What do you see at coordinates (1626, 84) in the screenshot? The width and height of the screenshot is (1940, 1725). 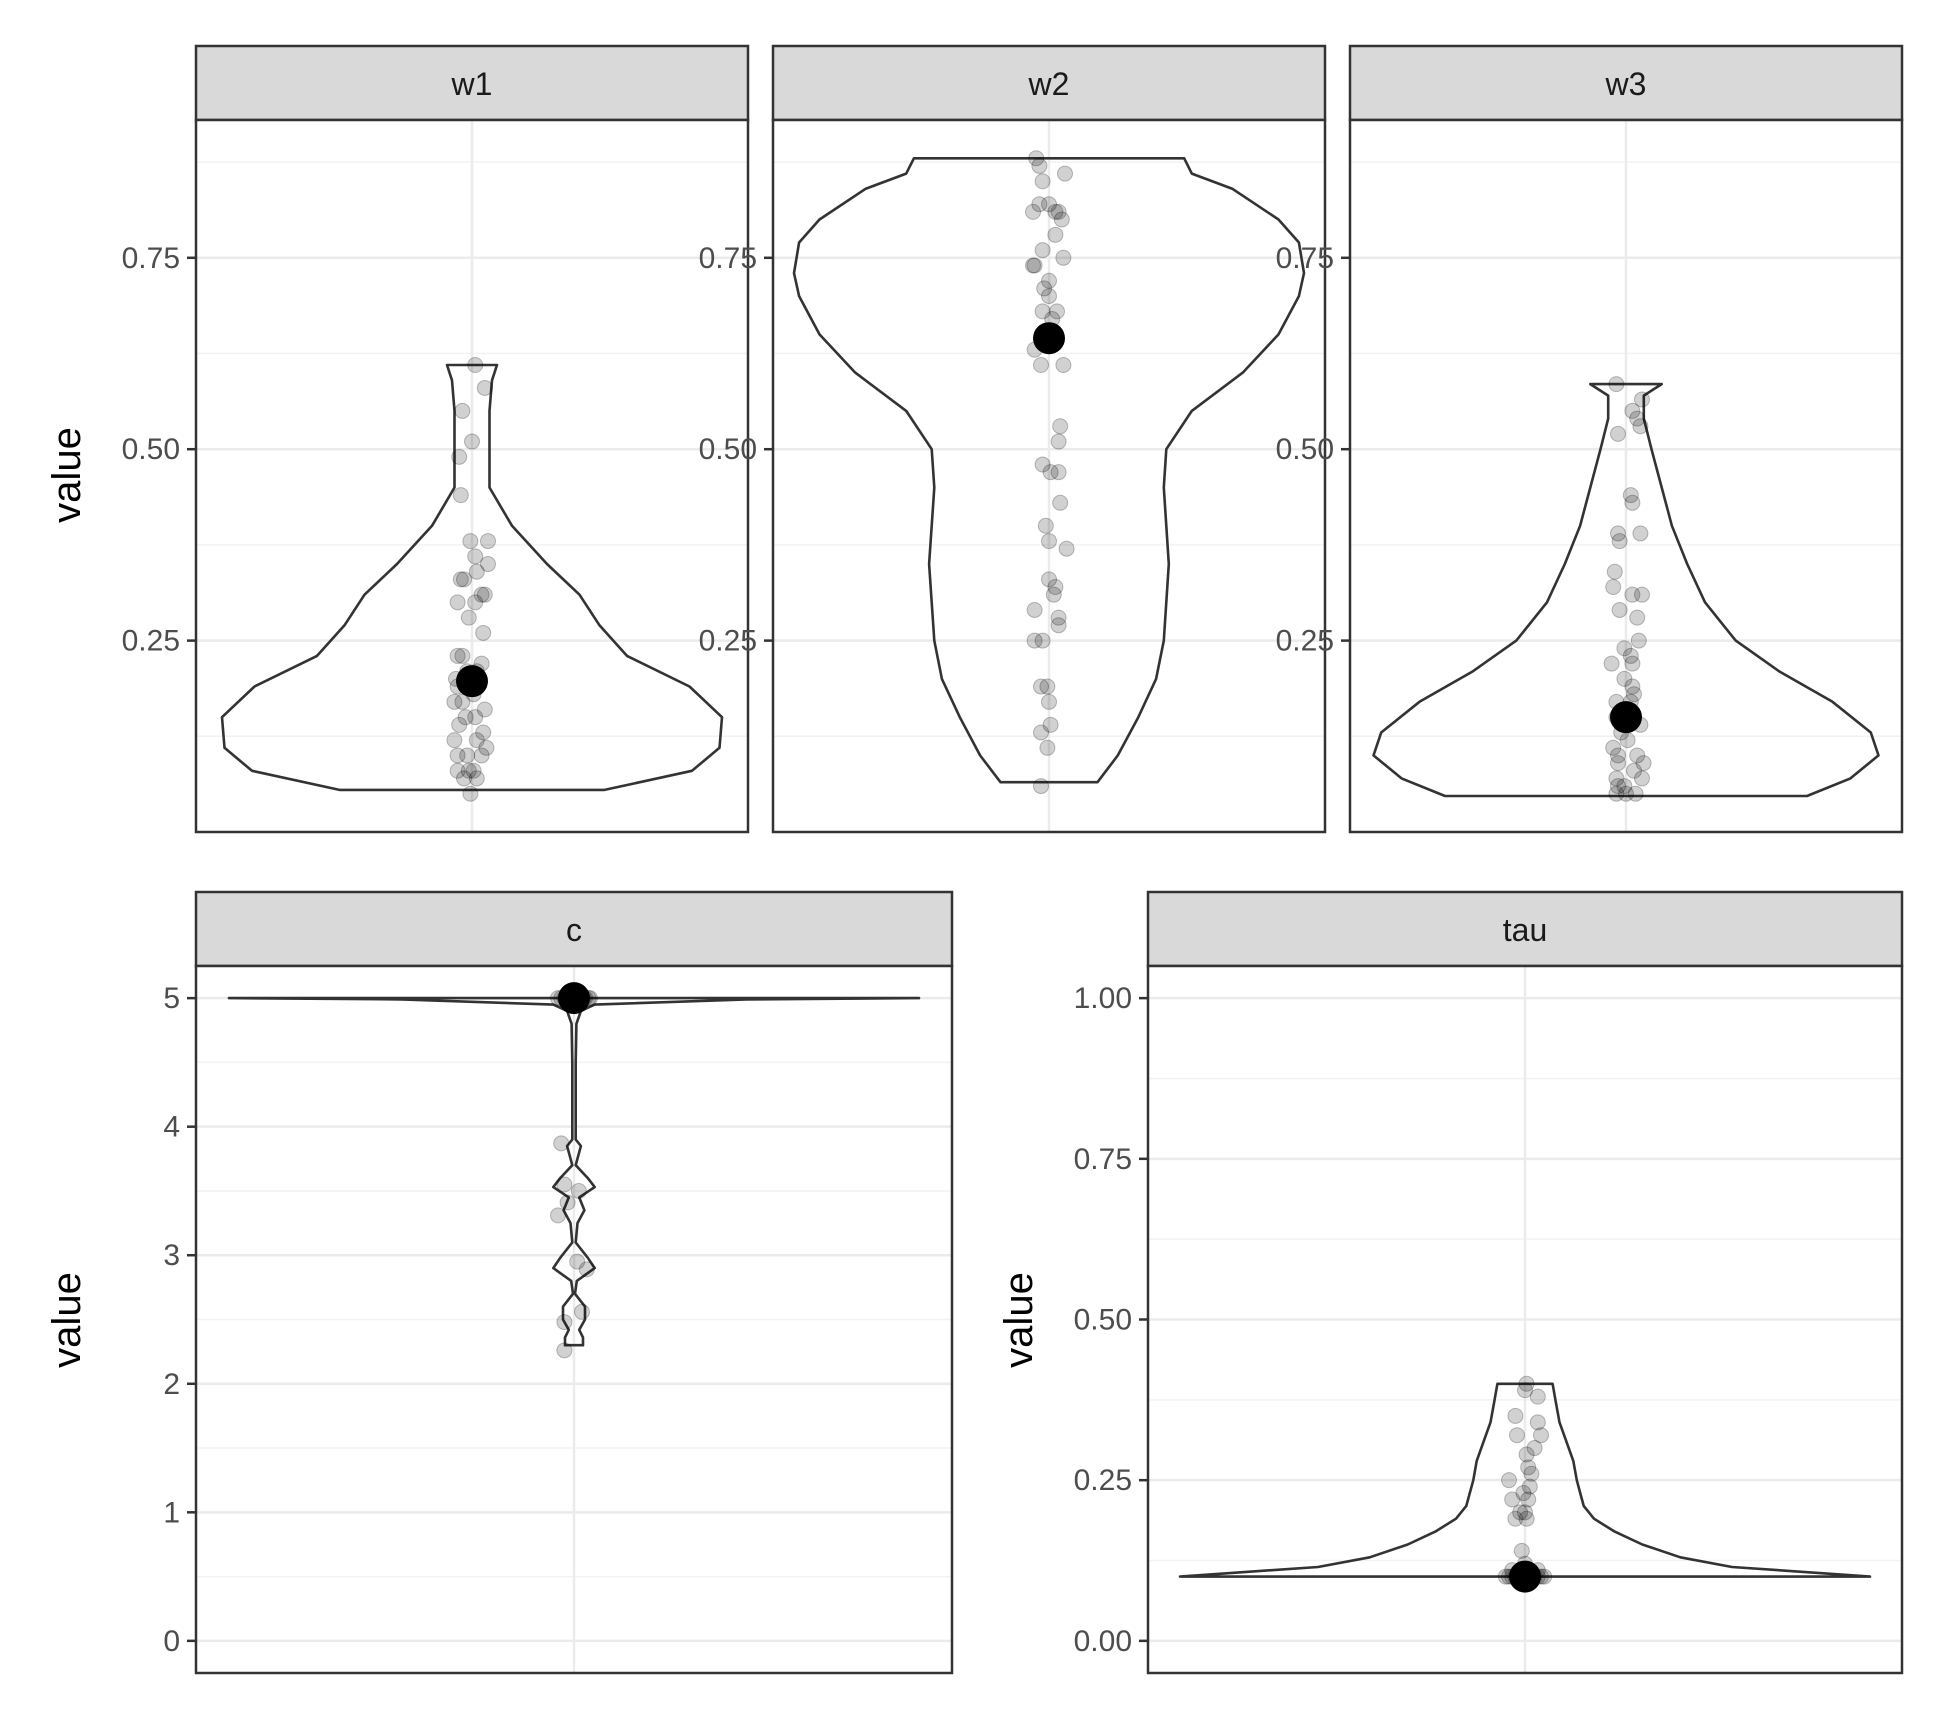 I see `strip-label-w3: w3` at bounding box center [1626, 84].